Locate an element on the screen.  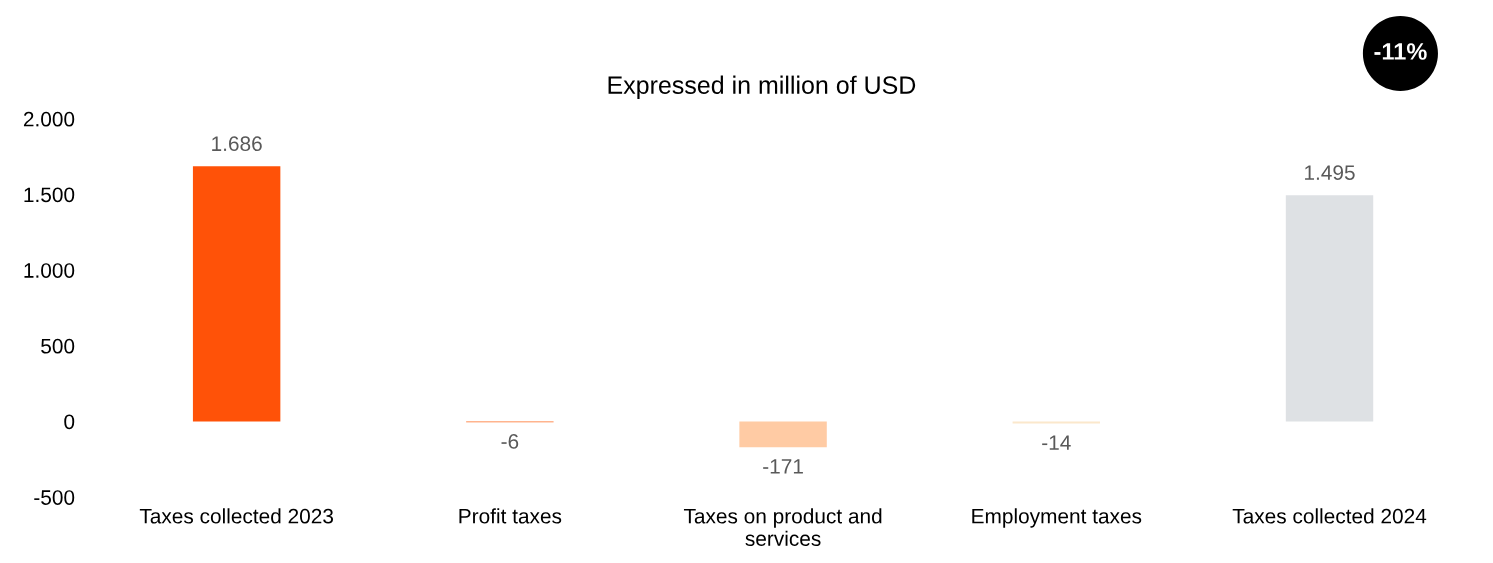
data-label: -171 is located at coordinates (783, 466).